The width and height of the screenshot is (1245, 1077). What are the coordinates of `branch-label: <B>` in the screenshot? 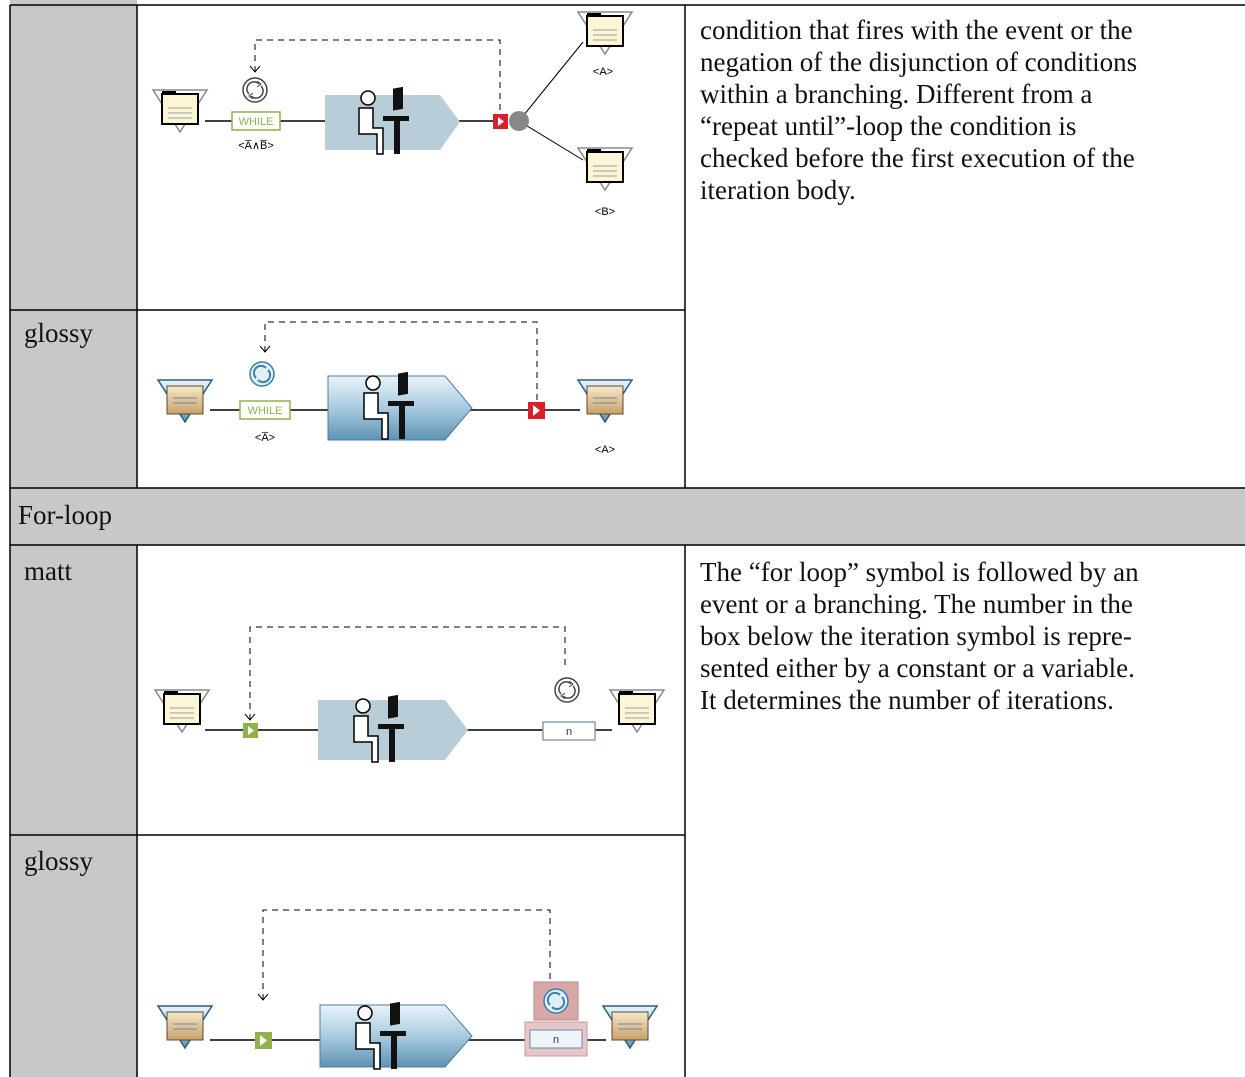 It's located at (605, 212).